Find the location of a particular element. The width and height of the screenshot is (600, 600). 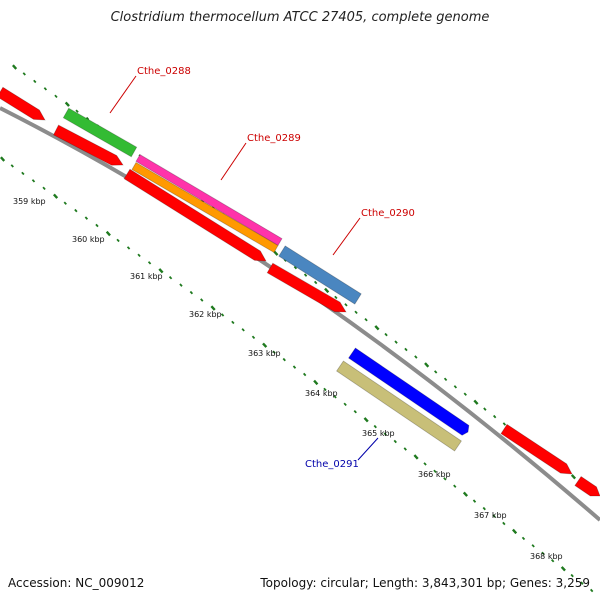

gene-bar-cthe-0291-cds is located at coordinates (399, 406).